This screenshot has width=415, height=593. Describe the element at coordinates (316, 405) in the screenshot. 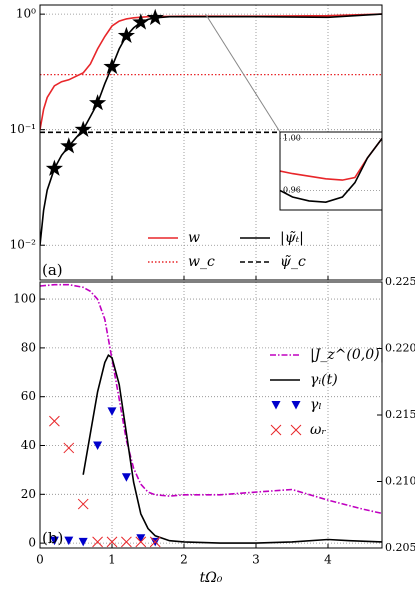

I see `legend-label: γₗ` at that location.